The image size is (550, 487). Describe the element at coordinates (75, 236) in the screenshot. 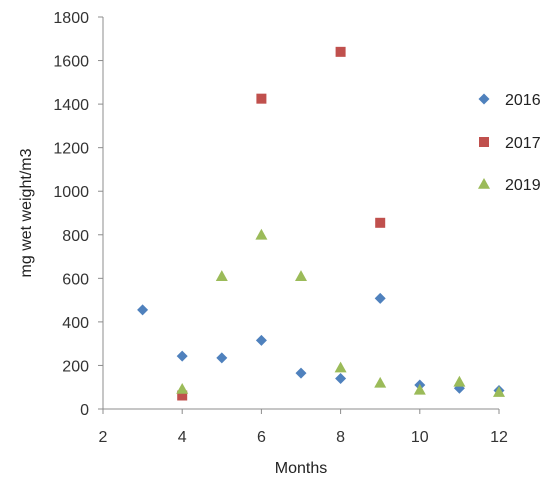

I see `y-tick-label: 800` at that location.